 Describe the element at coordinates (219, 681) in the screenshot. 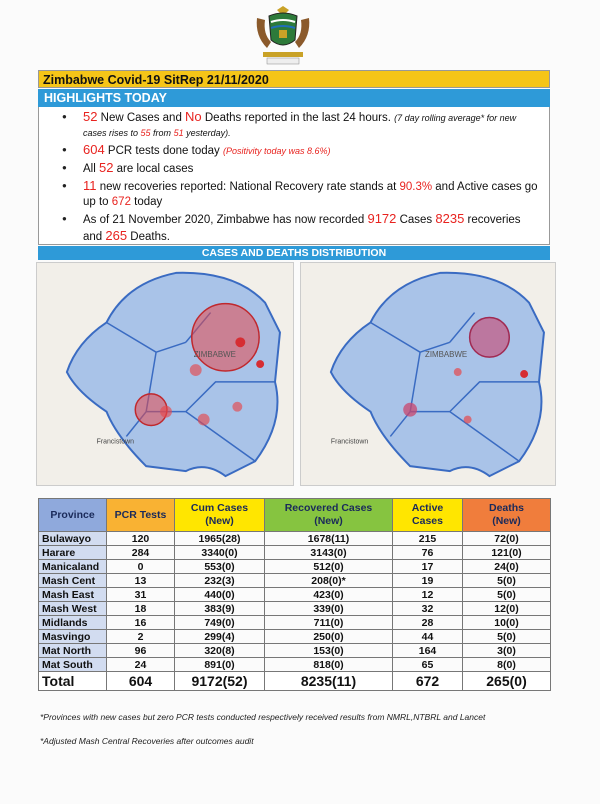

I see `cell-cum: 9172(52)` at that location.